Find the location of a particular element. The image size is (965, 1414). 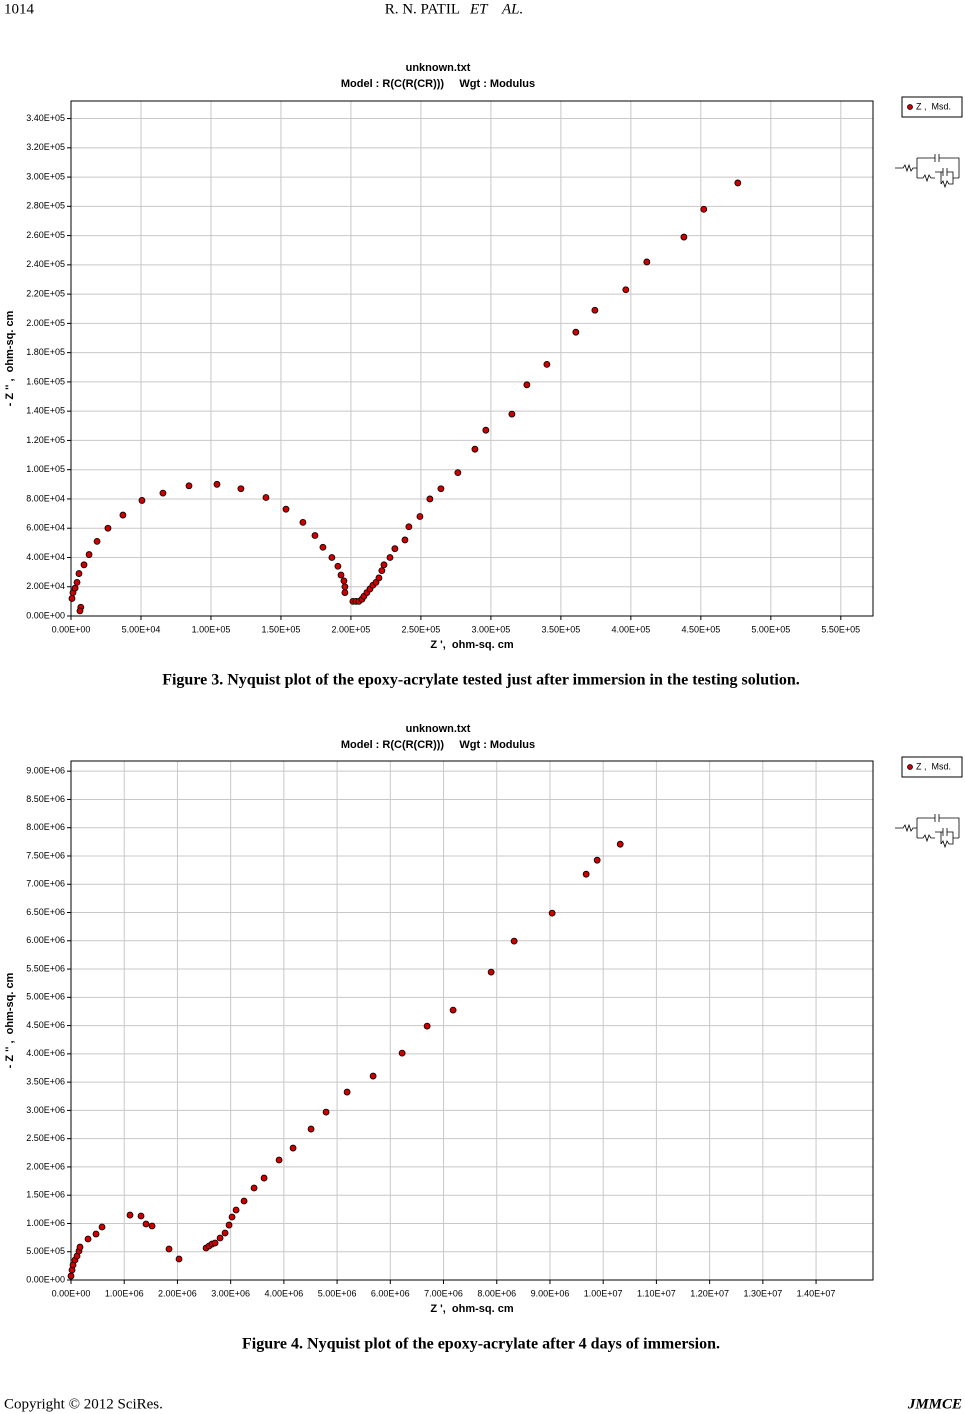

y-tick-label: 1.80E+05 is located at coordinates (45, 352).